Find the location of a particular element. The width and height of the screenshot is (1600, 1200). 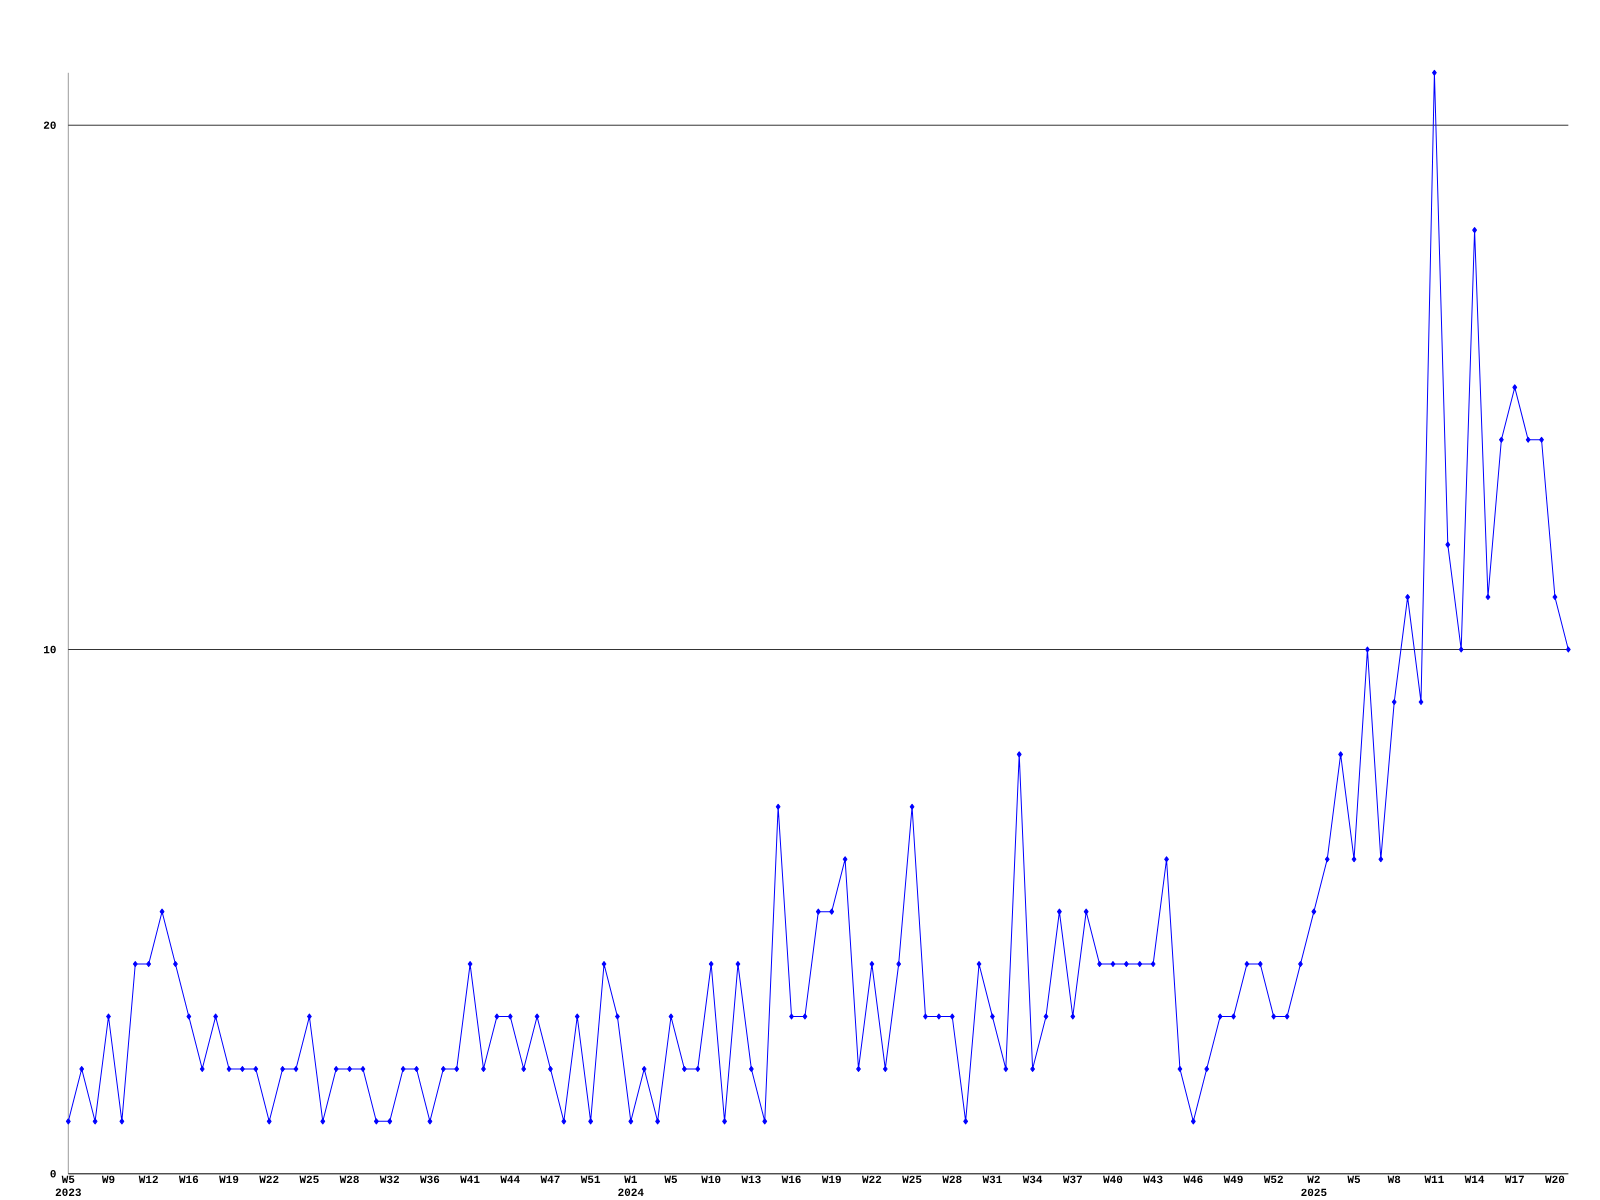

x-tick-label: W40 is located at coordinates (1113, 1179).